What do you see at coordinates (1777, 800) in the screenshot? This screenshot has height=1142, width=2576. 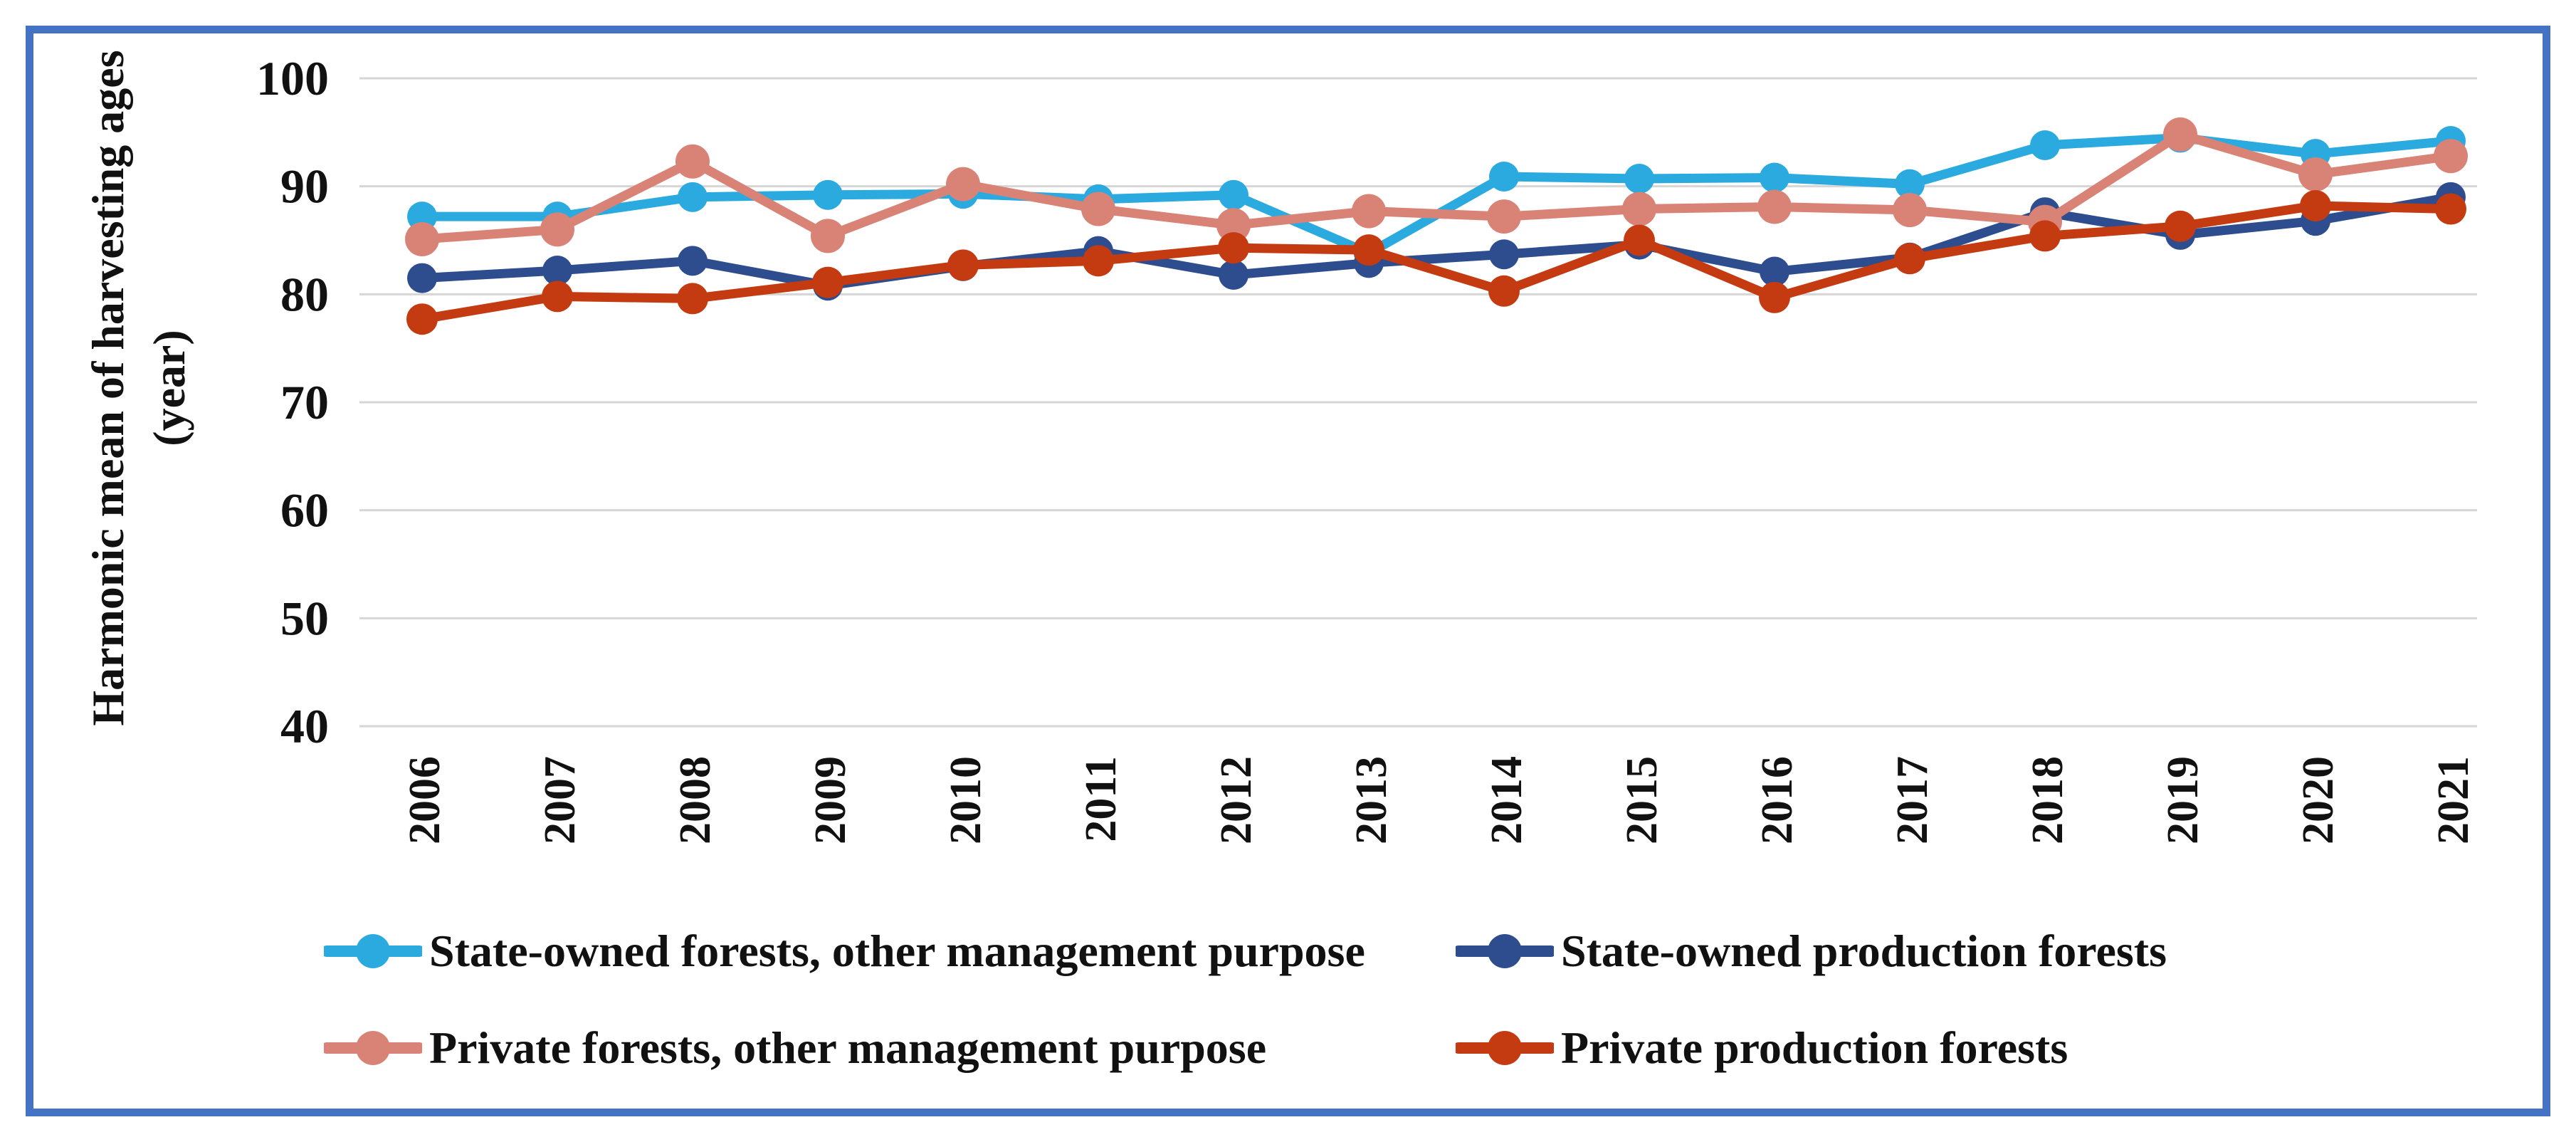 I see `x-tick-label-2016: 2016` at bounding box center [1777, 800].